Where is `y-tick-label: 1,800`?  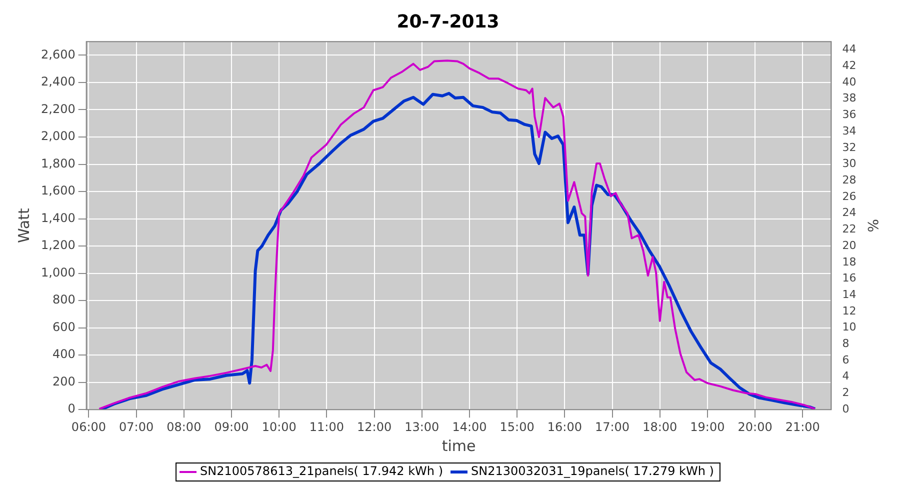
y-tick-label: 1,800 is located at coordinates (58, 163).